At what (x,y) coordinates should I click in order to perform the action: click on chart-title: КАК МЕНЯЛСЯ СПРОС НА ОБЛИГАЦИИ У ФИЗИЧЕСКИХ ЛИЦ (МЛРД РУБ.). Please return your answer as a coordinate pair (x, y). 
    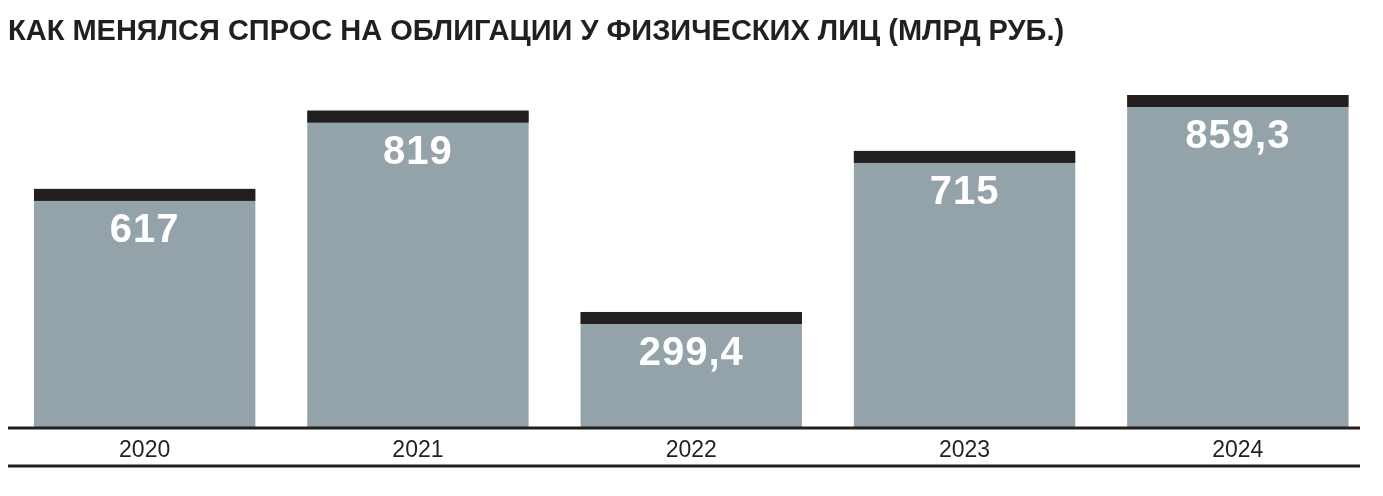
    Looking at the image, I should click on (536, 30).